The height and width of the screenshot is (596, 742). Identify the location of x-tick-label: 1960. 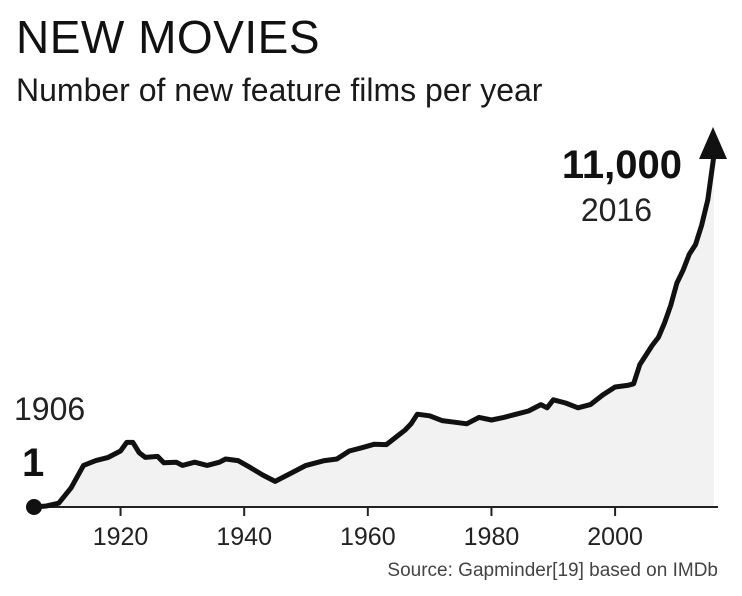
(368, 537).